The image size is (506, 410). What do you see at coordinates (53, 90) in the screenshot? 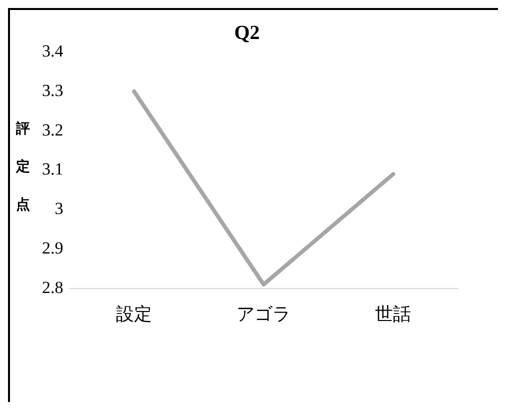
I see `y-tick-label: 3.3` at bounding box center [53, 90].